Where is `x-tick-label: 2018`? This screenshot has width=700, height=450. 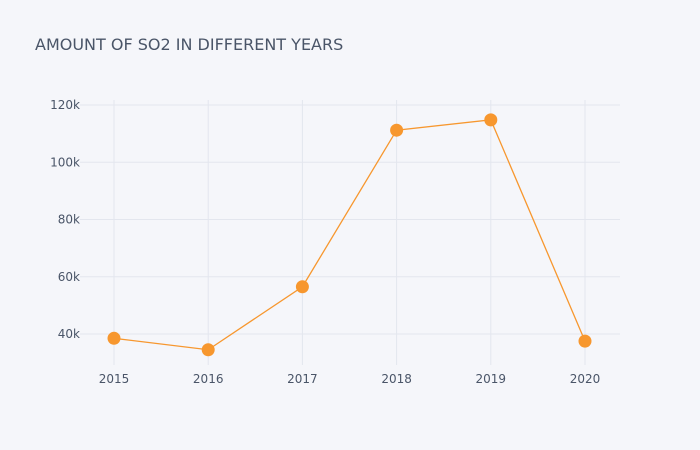 x-tick-label: 2018 is located at coordinates (396, 379).